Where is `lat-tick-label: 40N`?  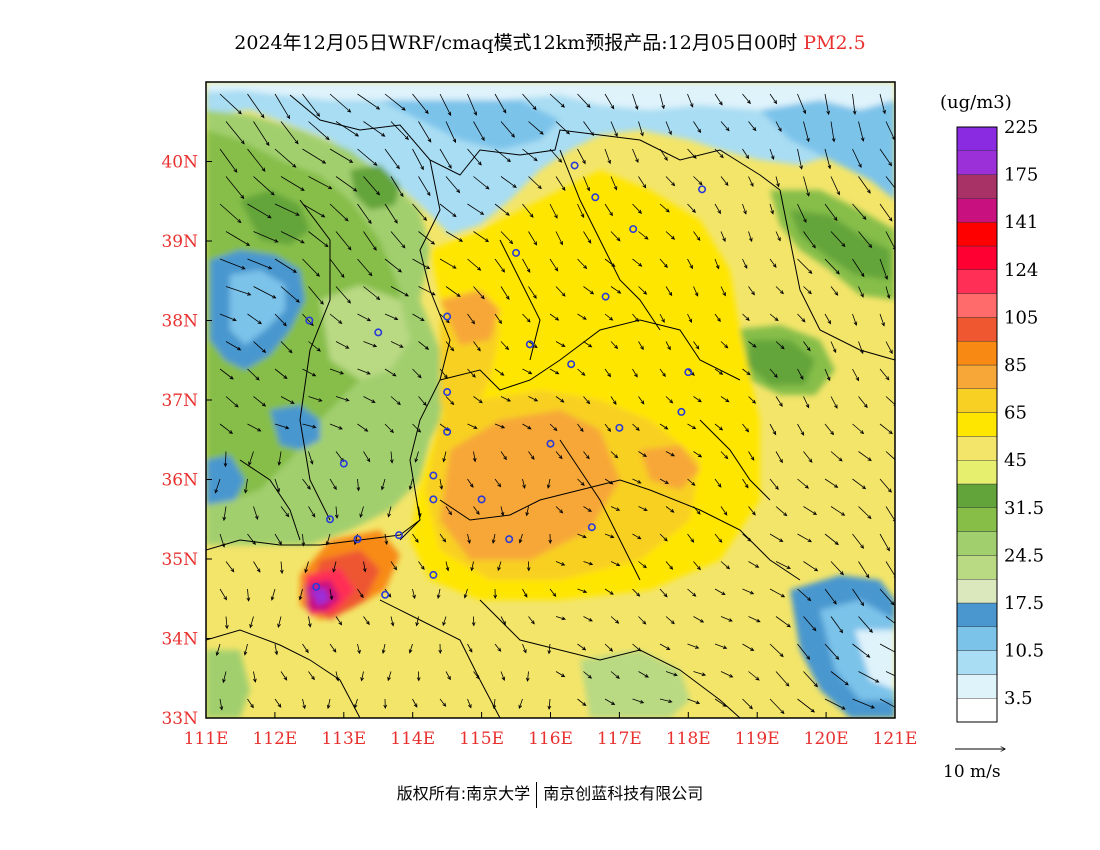
lat-tick-label: 40N is located at coordinates (179, 163).